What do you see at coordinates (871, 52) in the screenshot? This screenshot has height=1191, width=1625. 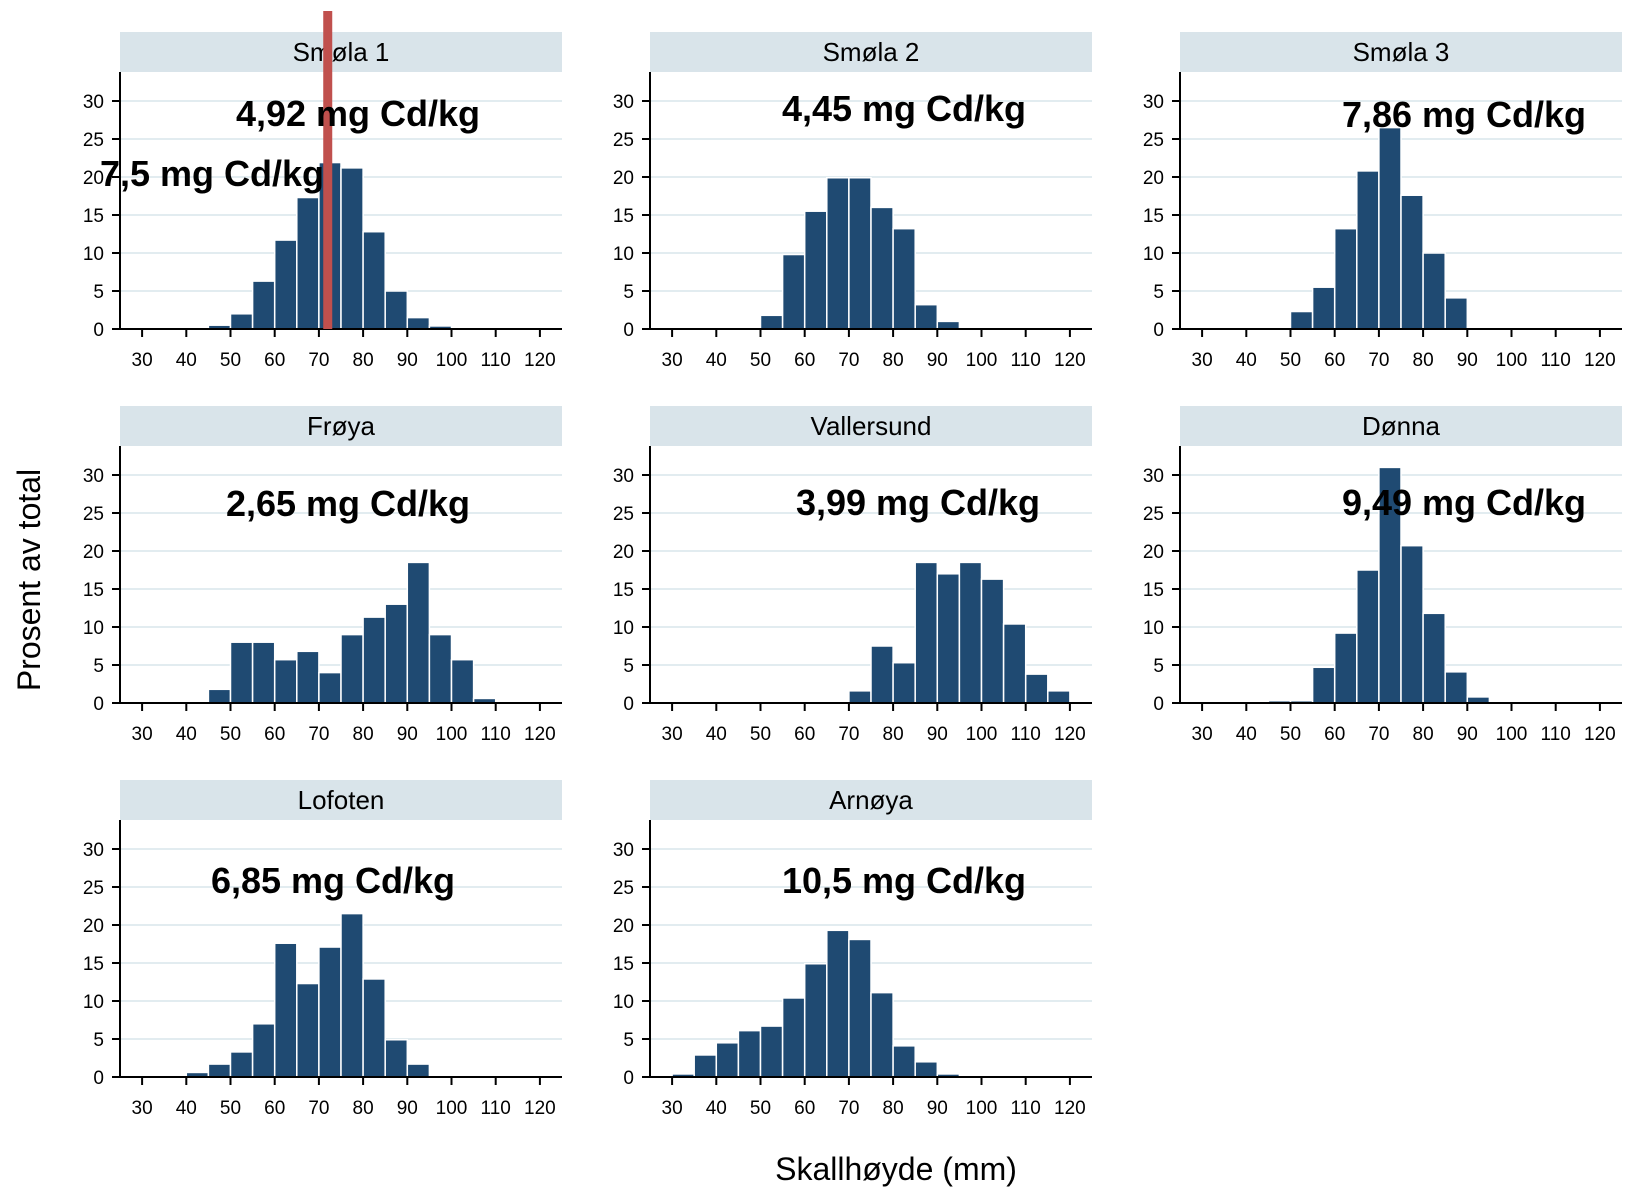 I see `panel-title: Smøla 2` at bounding box center [871, 52].